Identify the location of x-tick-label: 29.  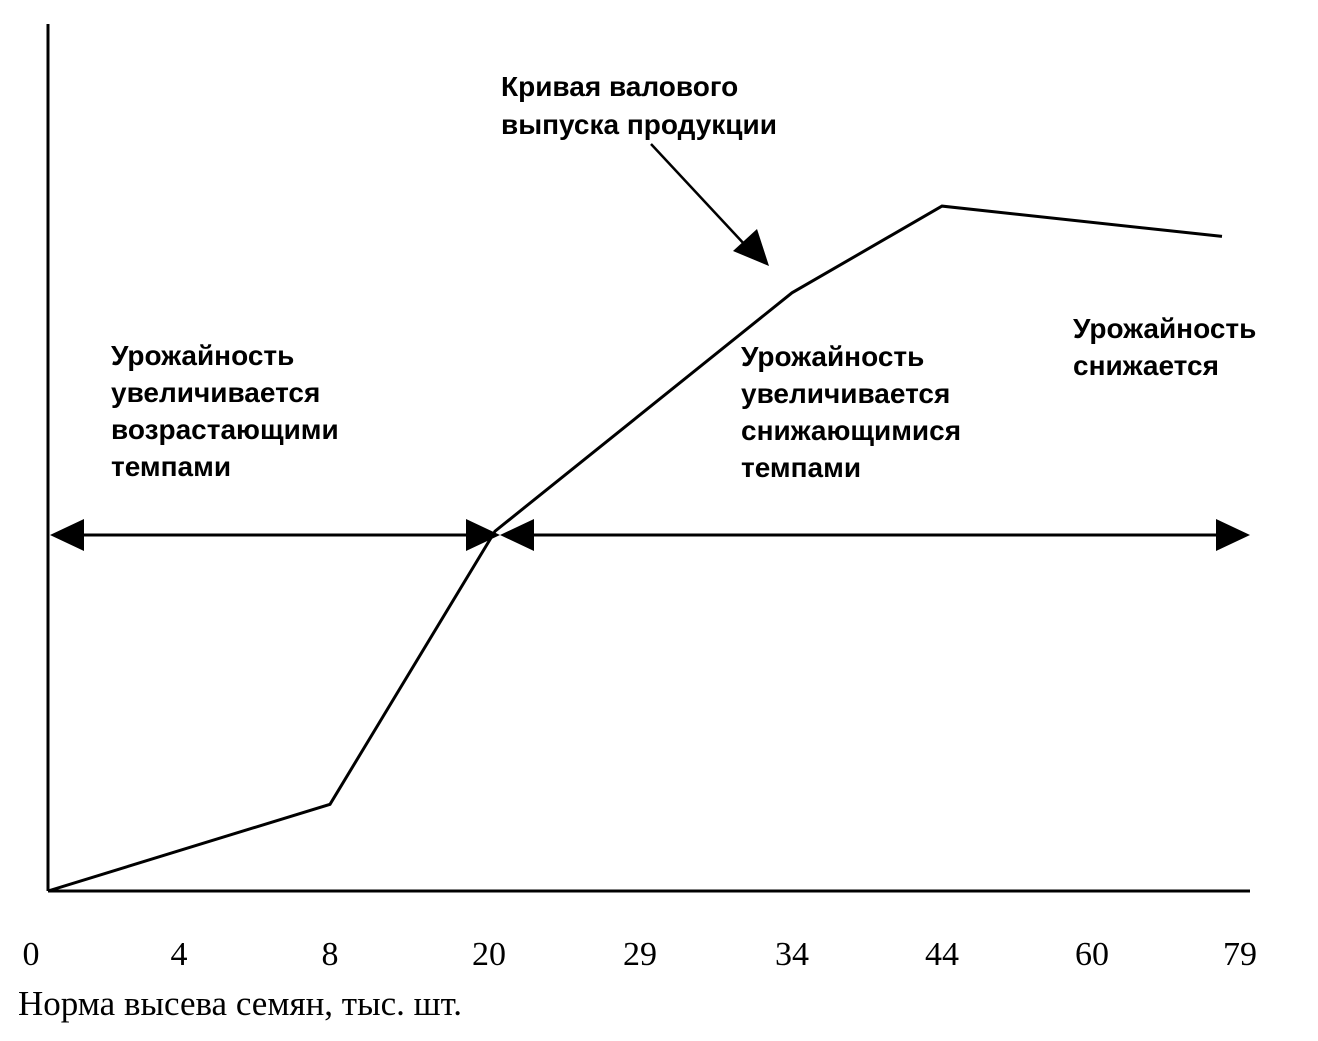
(640, 954).